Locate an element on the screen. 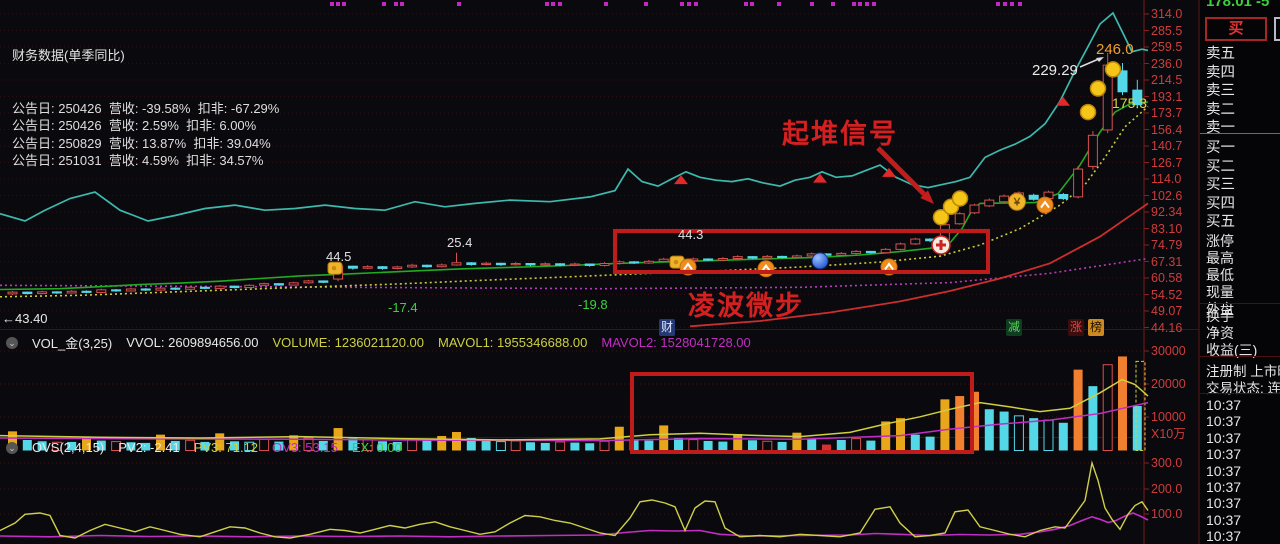 This screenshot has width=1280, height=544. sell-level-row: 卖三 is located at coordinates (1220, 91).